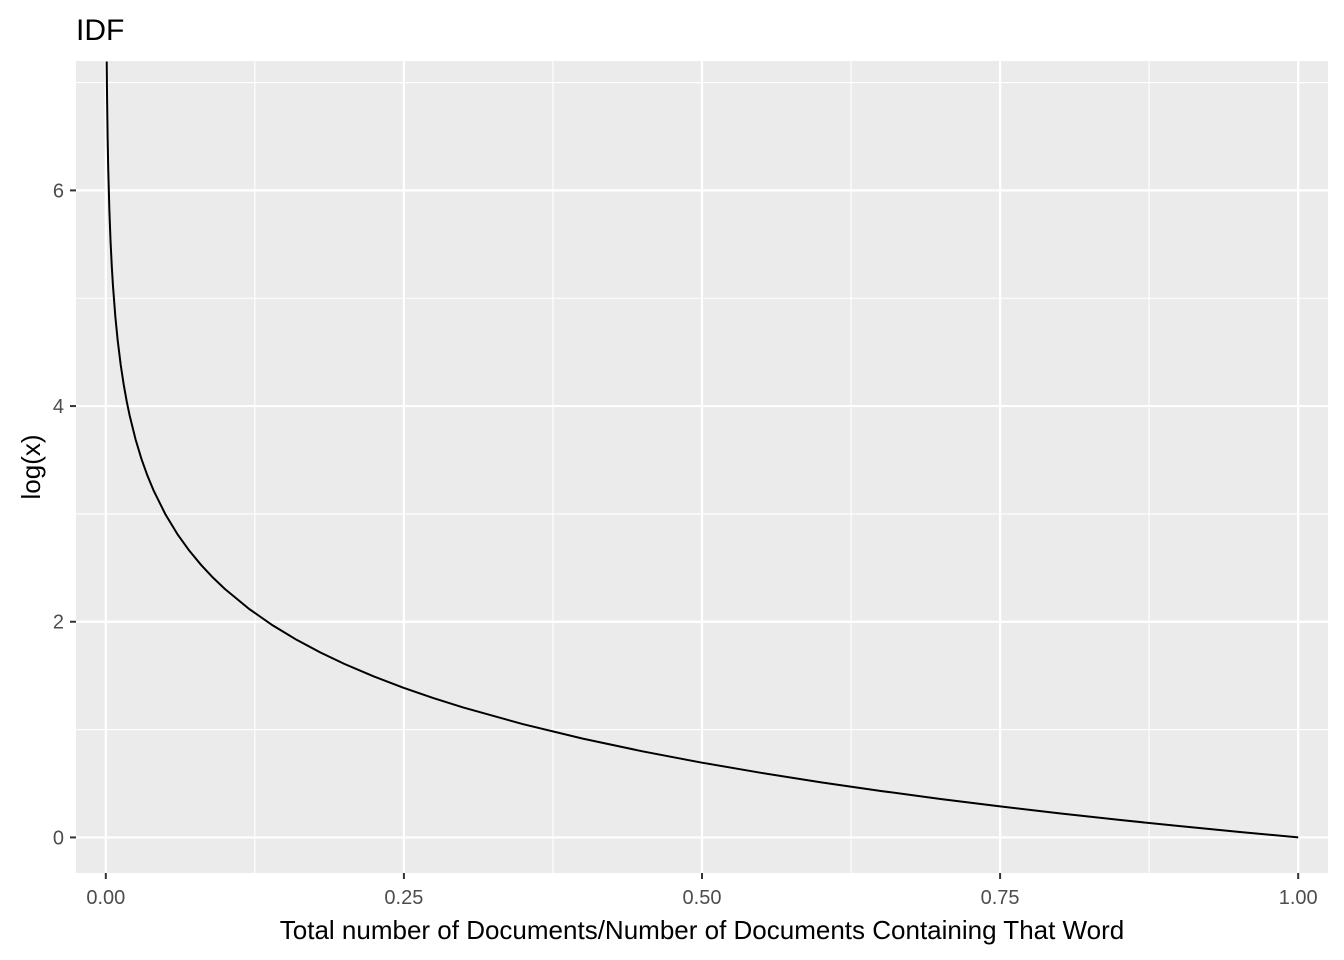 The height and width of the screenshot is (960, 1344). I want to click on y-tick-label: 2, so click(58, 623).